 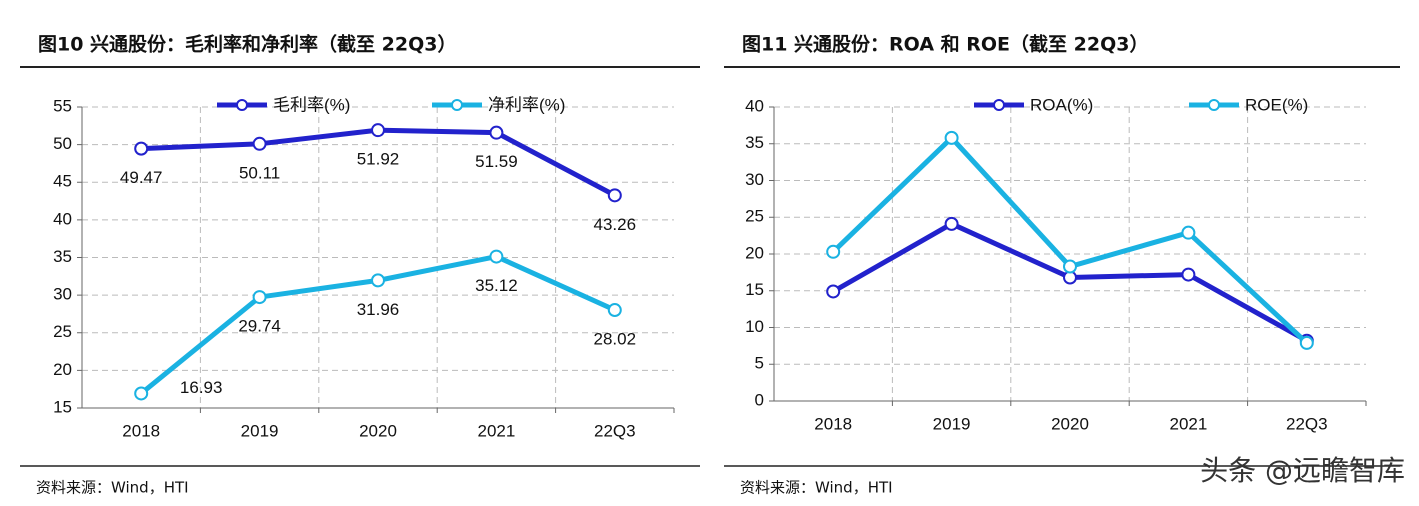 I want to click on y-tick-label: 0, so click(x=759, y=399).